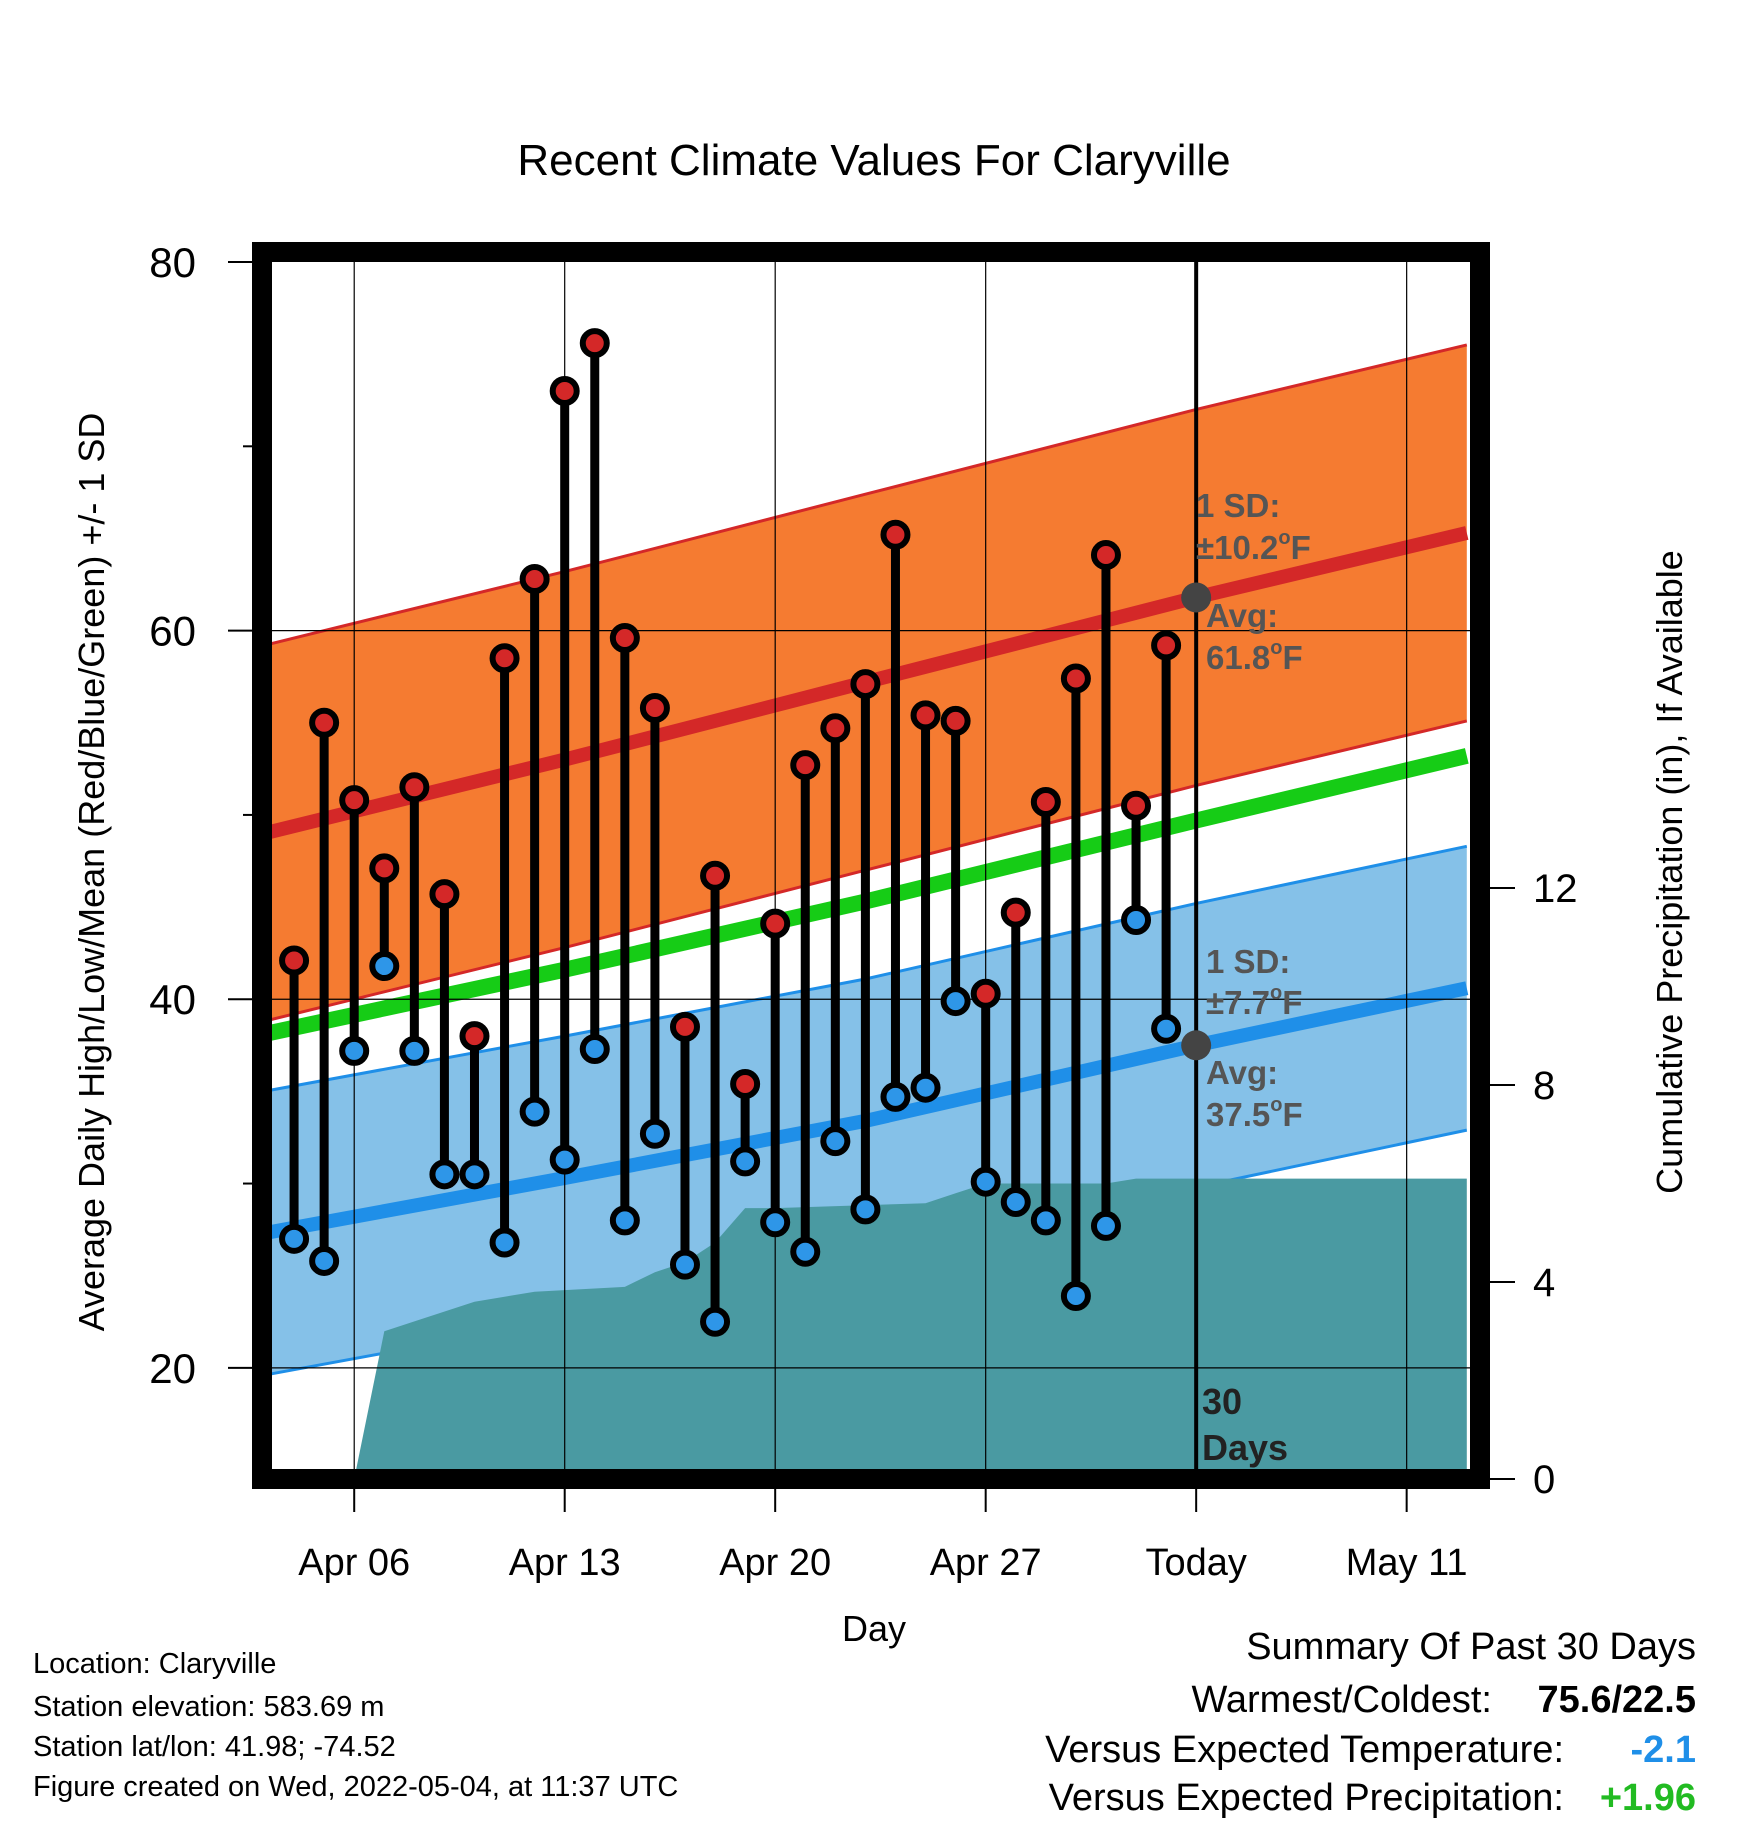 The width and height of the screenshot is (1748, 1828). Describe the element at coordinates (1555, 889) in the screenshot. I see `y2-tick-label: 12` at that location.